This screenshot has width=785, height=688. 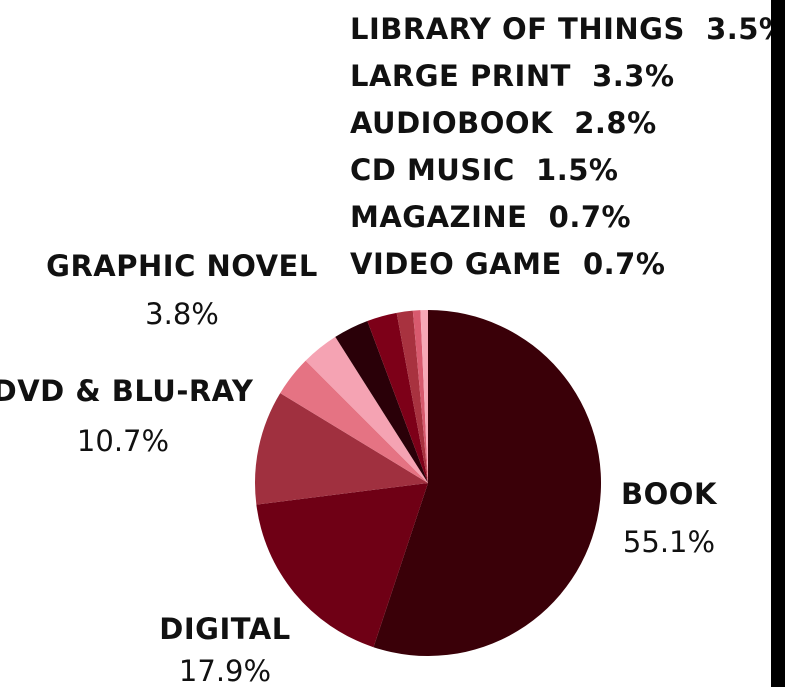 What do you see at coordinates (342, 565) in the screenshot?
I see `pie-slice-digital` at bounding box center [342, 565].